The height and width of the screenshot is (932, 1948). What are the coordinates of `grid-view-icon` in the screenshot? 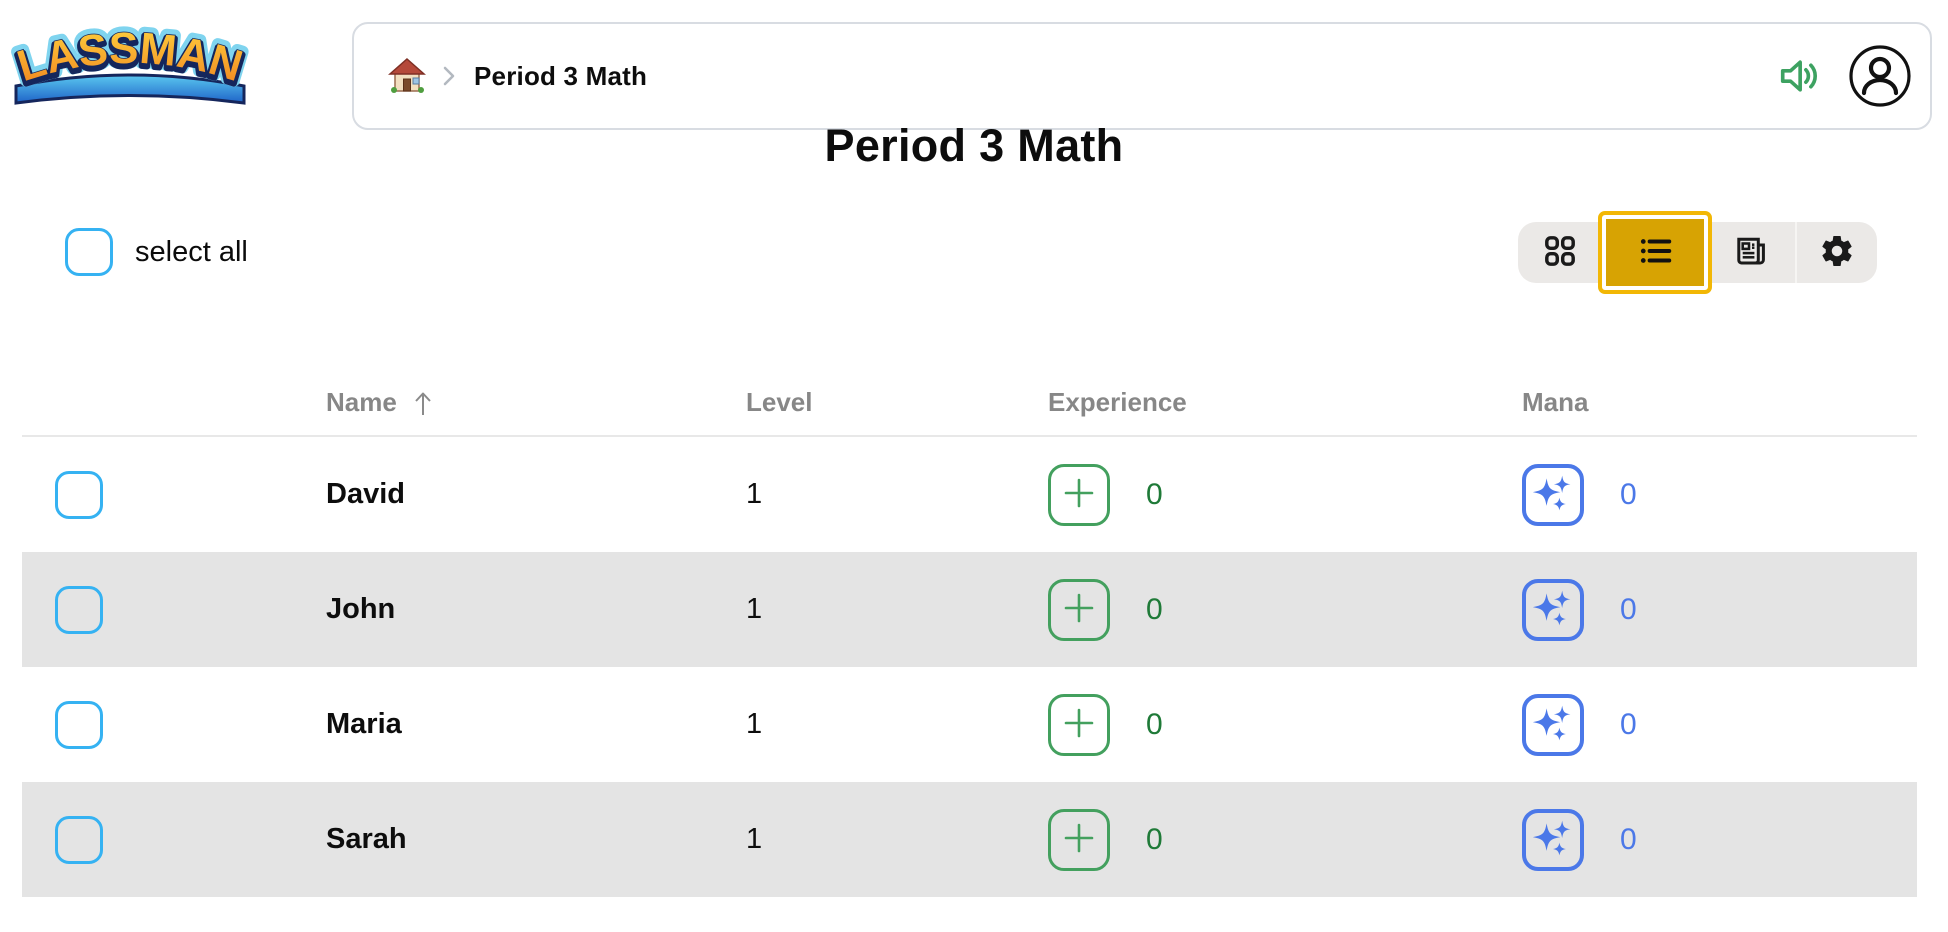 It's located at (1560, 252).